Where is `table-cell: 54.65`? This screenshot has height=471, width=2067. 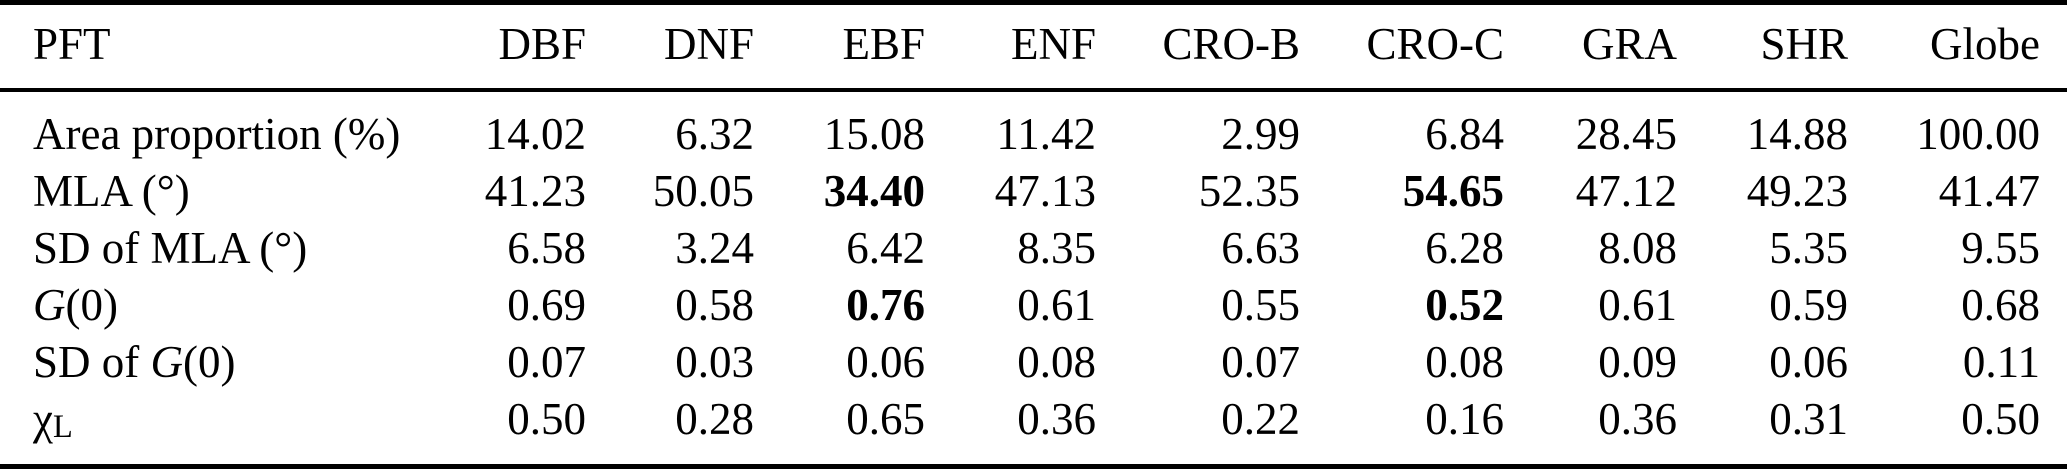 table-cell: 54.65 is located at coordinates (1453, 191).